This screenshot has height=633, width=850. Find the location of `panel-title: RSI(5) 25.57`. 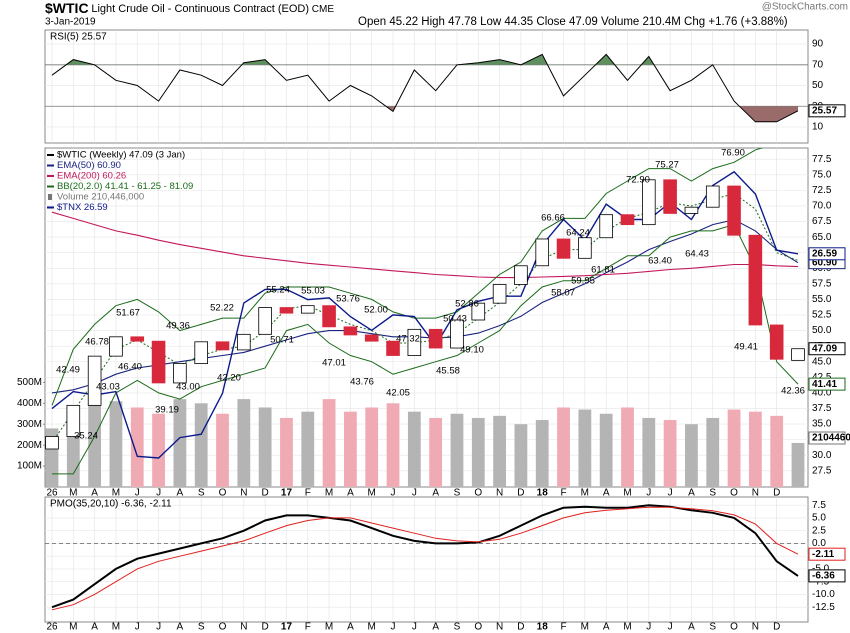

panel-title: RSI(5) 25.57 is located at coordinates (78, 37).